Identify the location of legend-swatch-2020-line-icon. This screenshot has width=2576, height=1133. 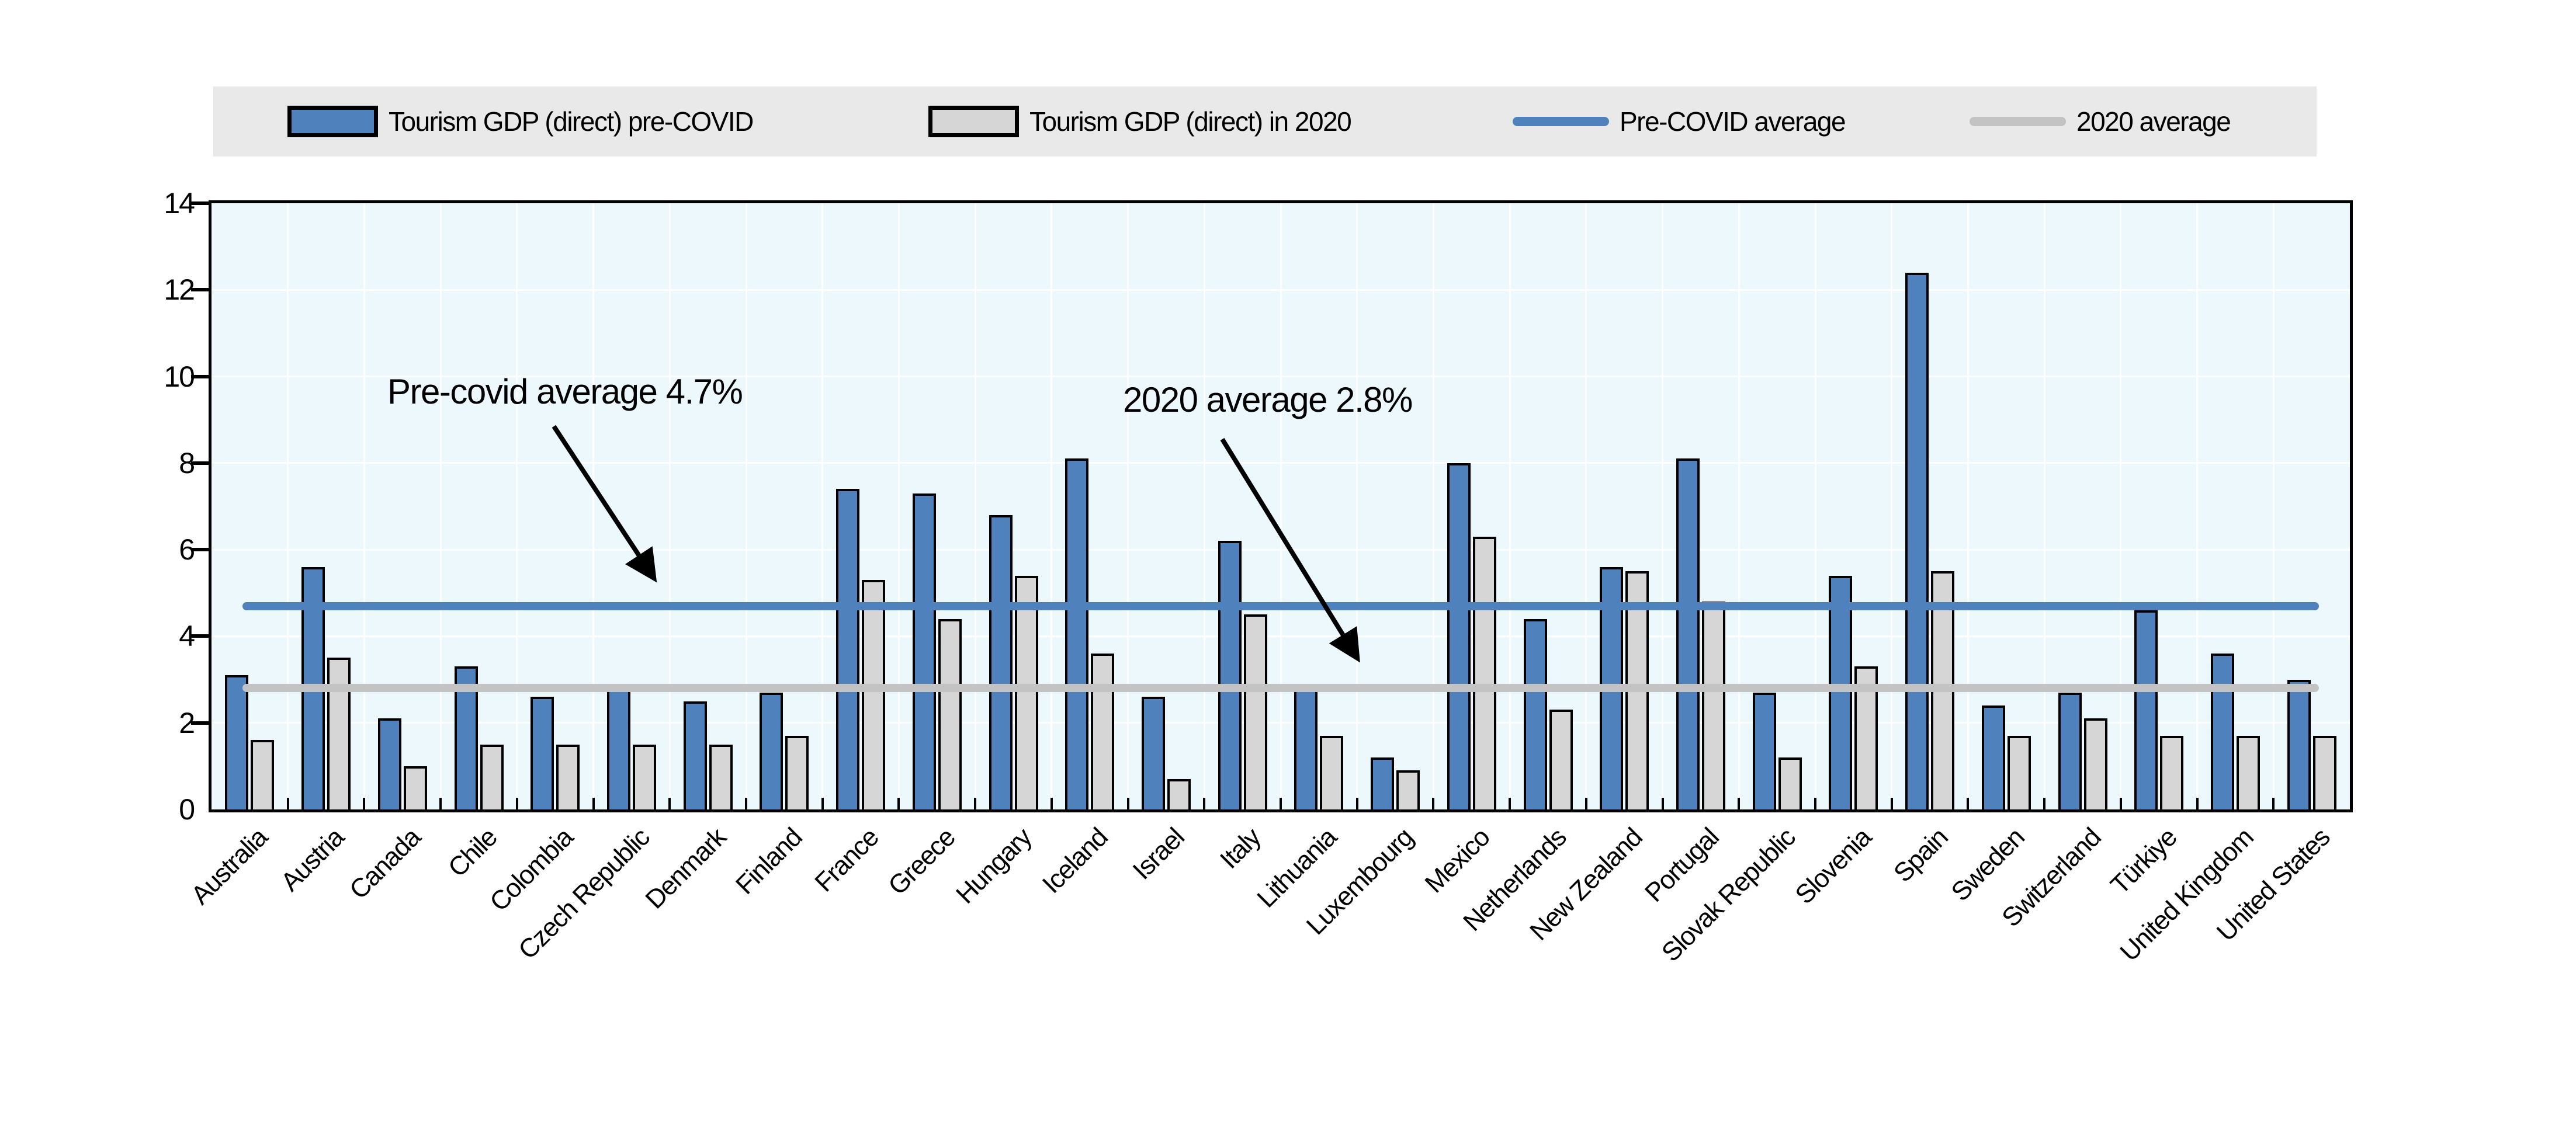
(2018, 122).